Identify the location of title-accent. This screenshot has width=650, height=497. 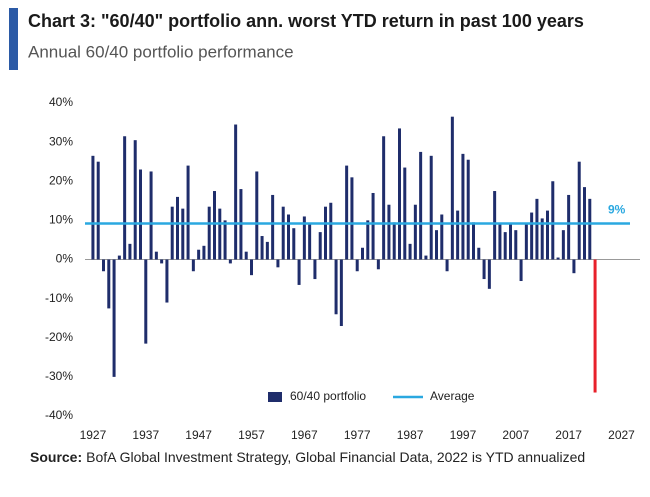
(13, 39).